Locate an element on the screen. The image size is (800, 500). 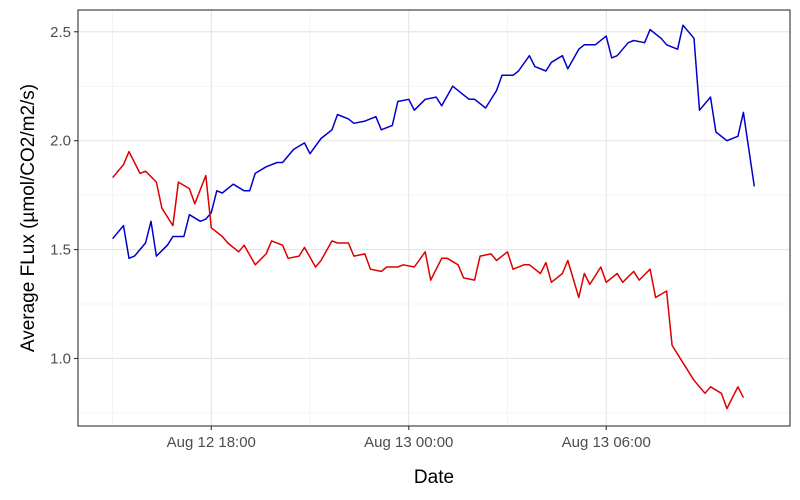
x-tick-label: Aug 13 00:00 is located at coordinates (408, 442).